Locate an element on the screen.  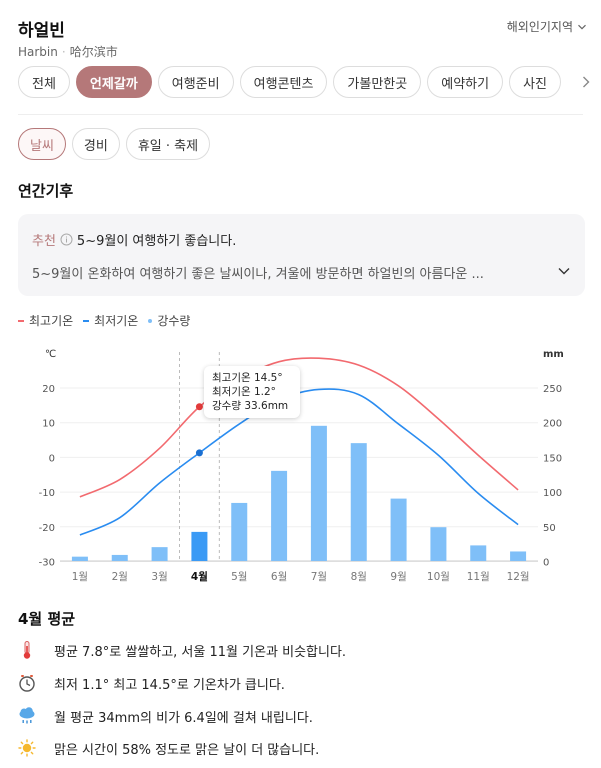
legend-rain-label: 강수량 is located at coordinates (174, 321).